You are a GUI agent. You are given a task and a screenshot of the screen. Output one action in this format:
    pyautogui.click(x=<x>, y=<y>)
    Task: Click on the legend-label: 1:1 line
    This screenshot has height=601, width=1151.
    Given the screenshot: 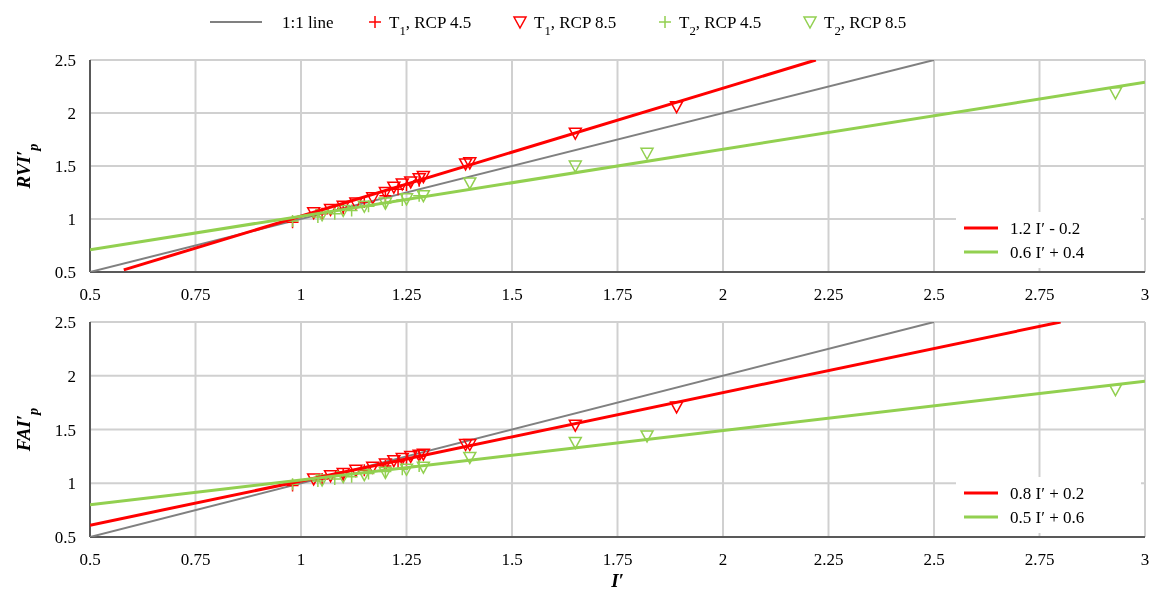 What is the action you would take?
    pyautogui.click(x=308, y=22)
    